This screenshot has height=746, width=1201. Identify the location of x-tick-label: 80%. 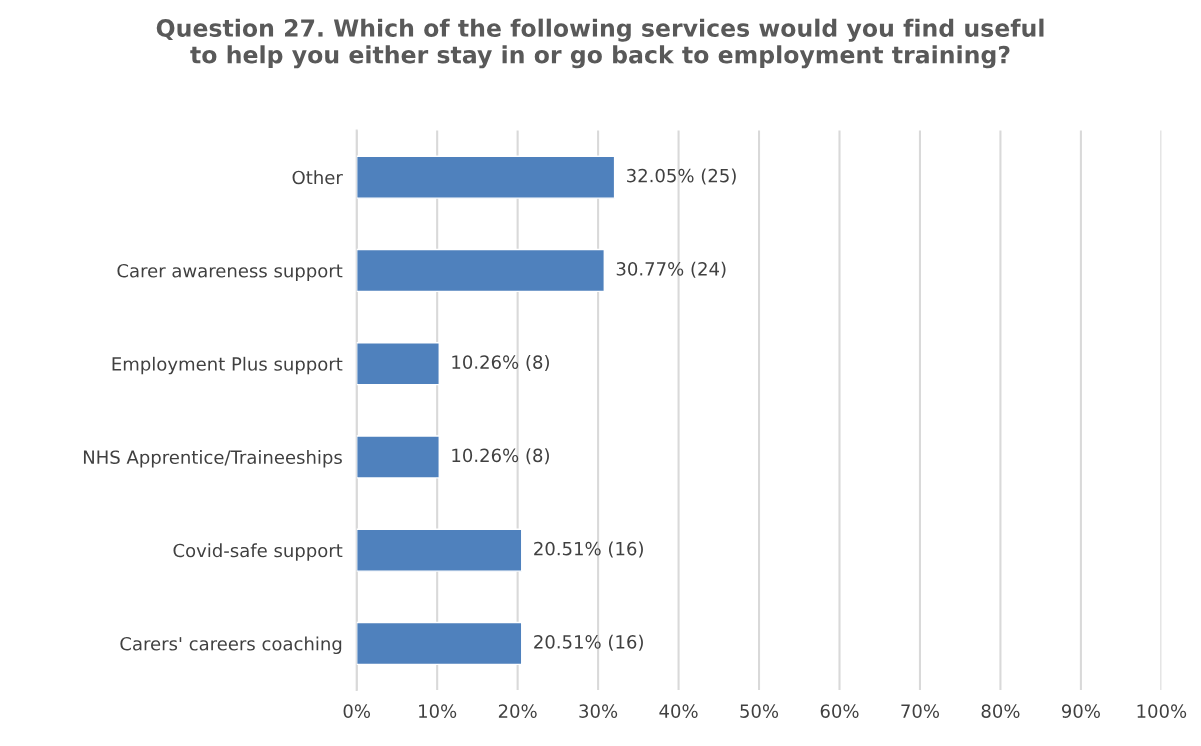
(1000, 711).